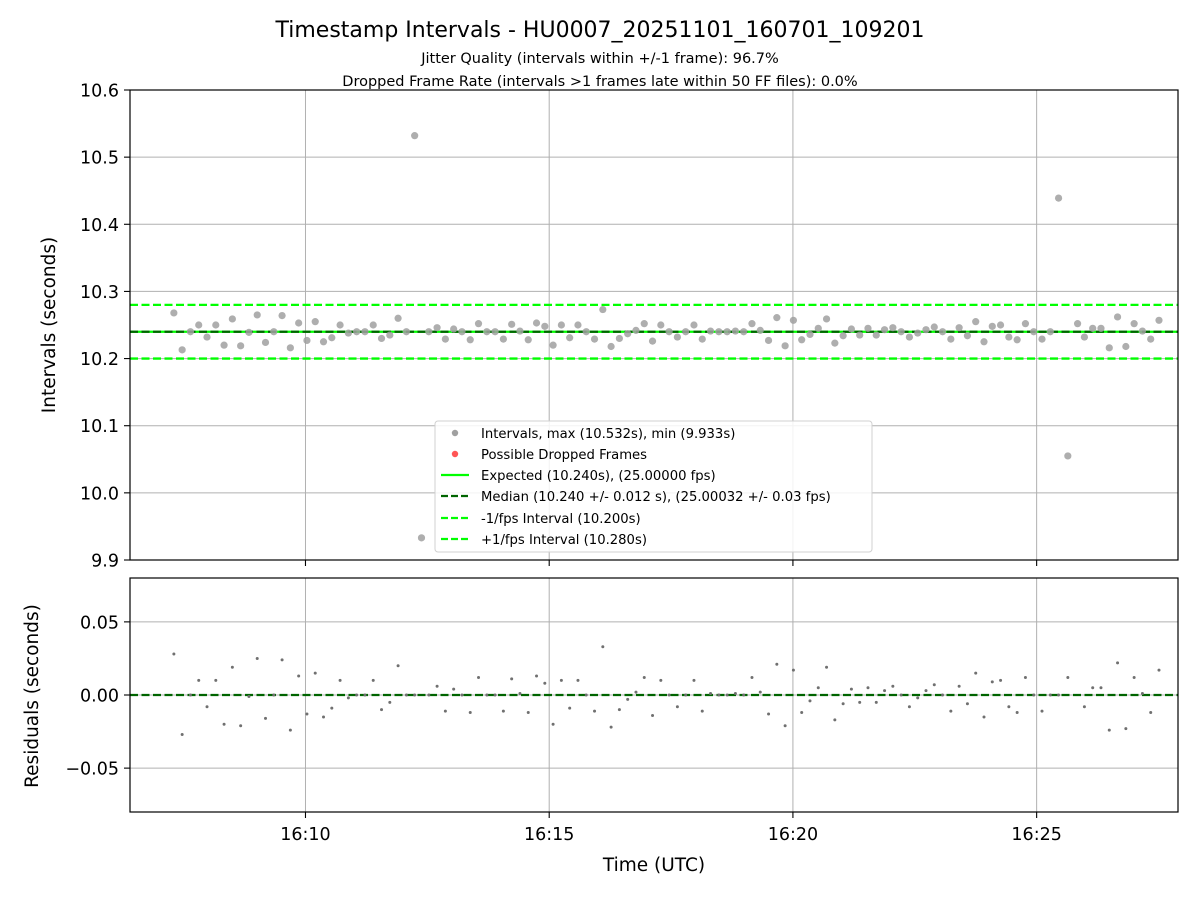  I want to click on y-tick-label: 10.1, so click(99, 427).